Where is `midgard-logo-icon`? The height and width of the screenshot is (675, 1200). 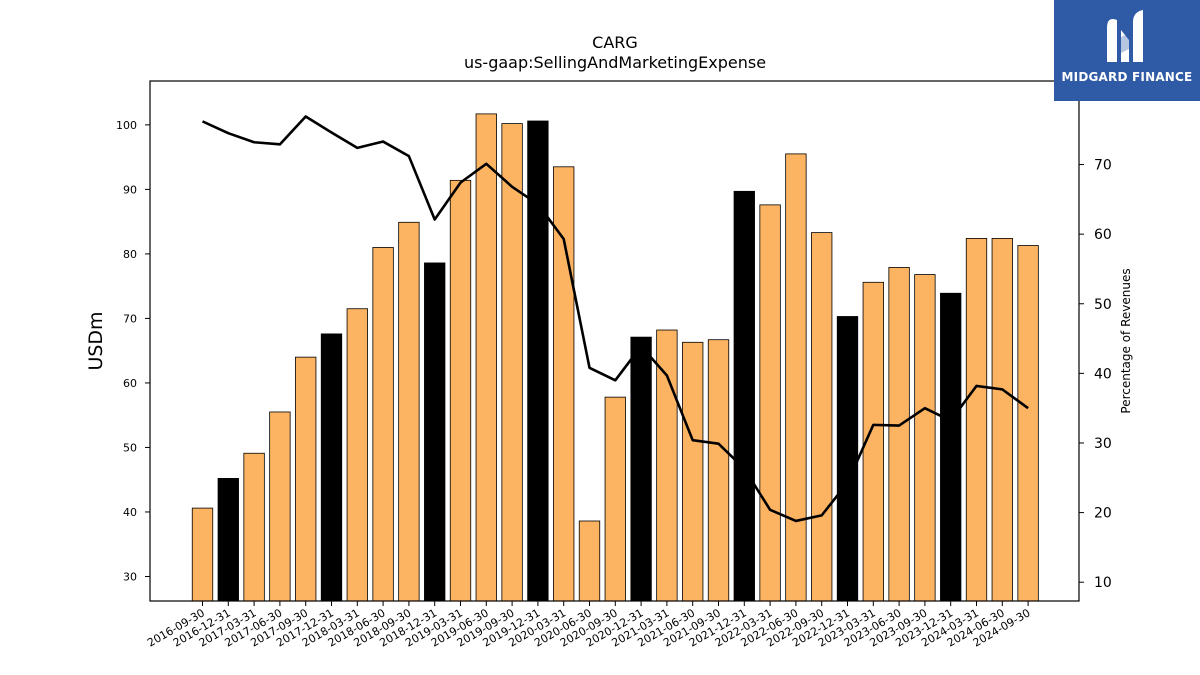 midgard-logo-icon is located at coordinates (1125, 36).